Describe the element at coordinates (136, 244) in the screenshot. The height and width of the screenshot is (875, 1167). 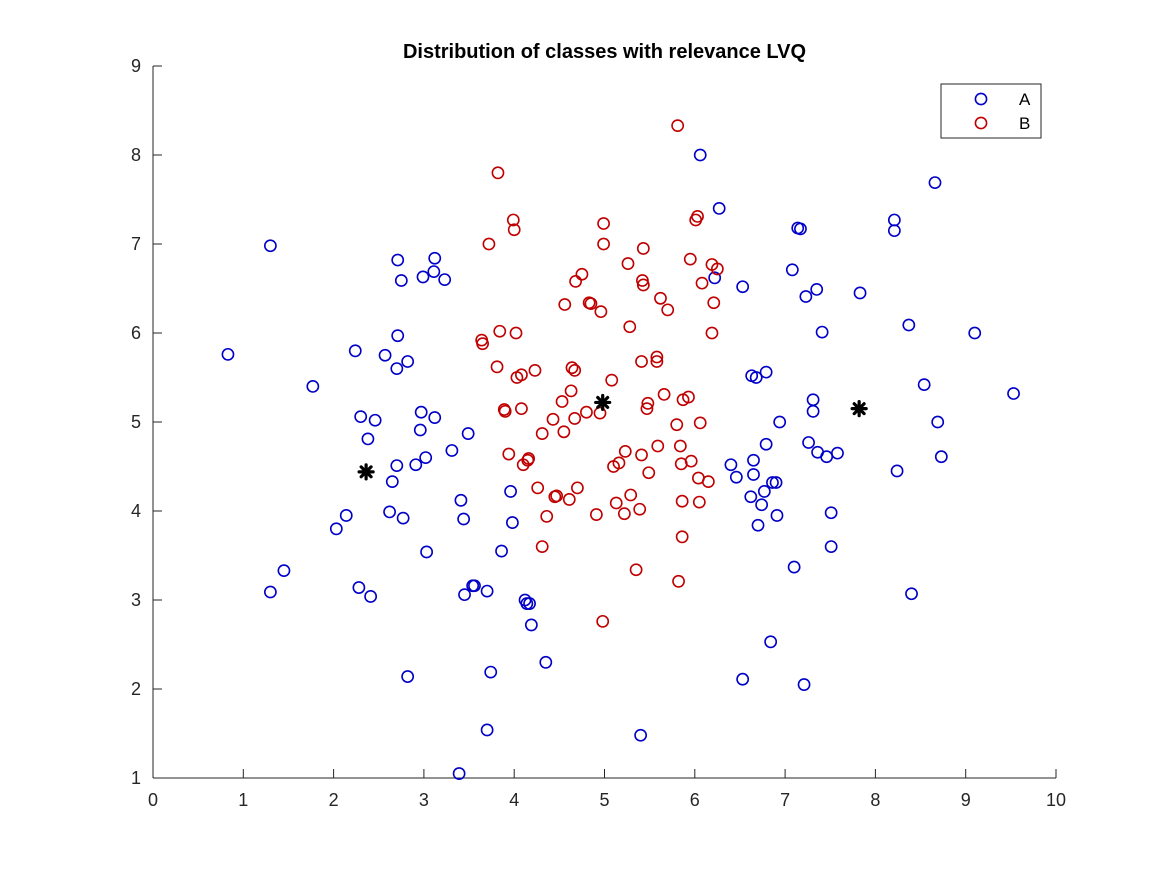
I see `y-tick-label: 7` at that location.